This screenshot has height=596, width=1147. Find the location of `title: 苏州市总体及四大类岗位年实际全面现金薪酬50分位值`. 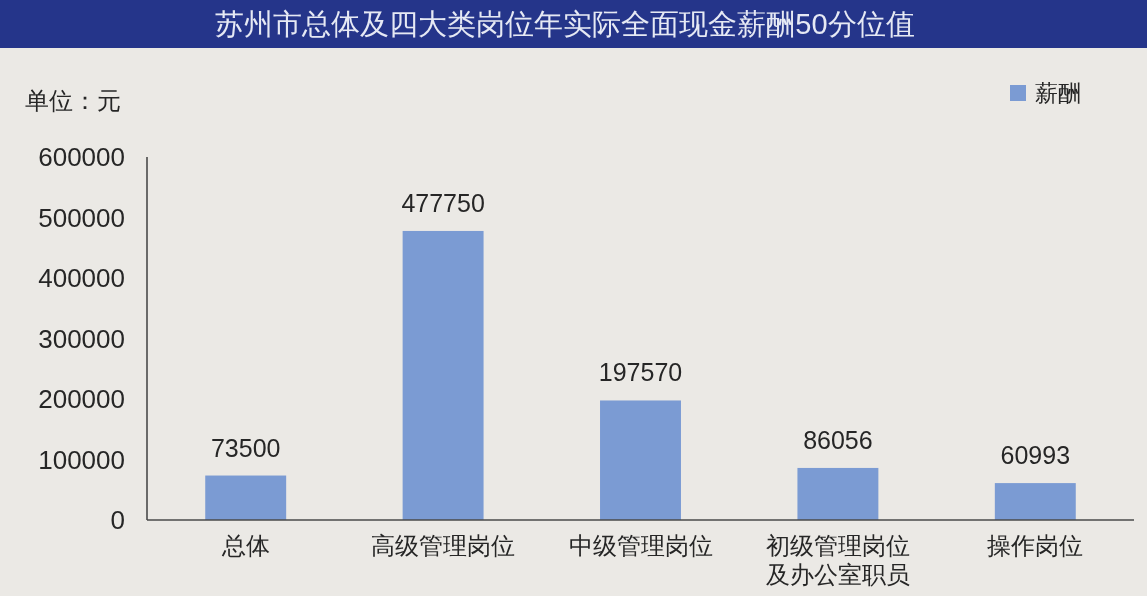

title: 苏州市总体及四大类岗位年实际全面现金薪酬50分位值 is located at coordinates (565, 24).